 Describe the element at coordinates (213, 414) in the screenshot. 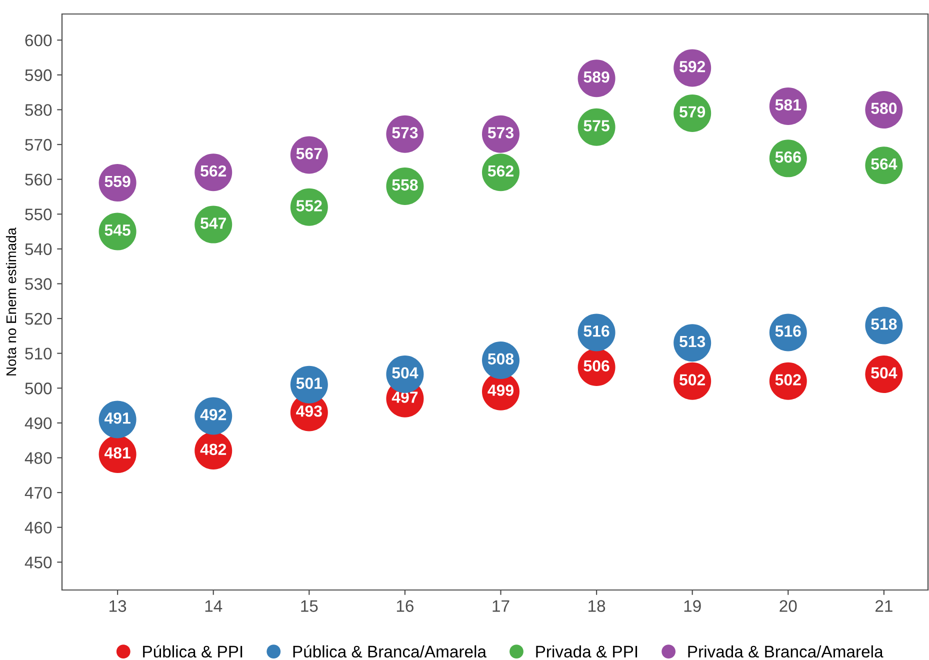

I see `data-label: 492` at that location.